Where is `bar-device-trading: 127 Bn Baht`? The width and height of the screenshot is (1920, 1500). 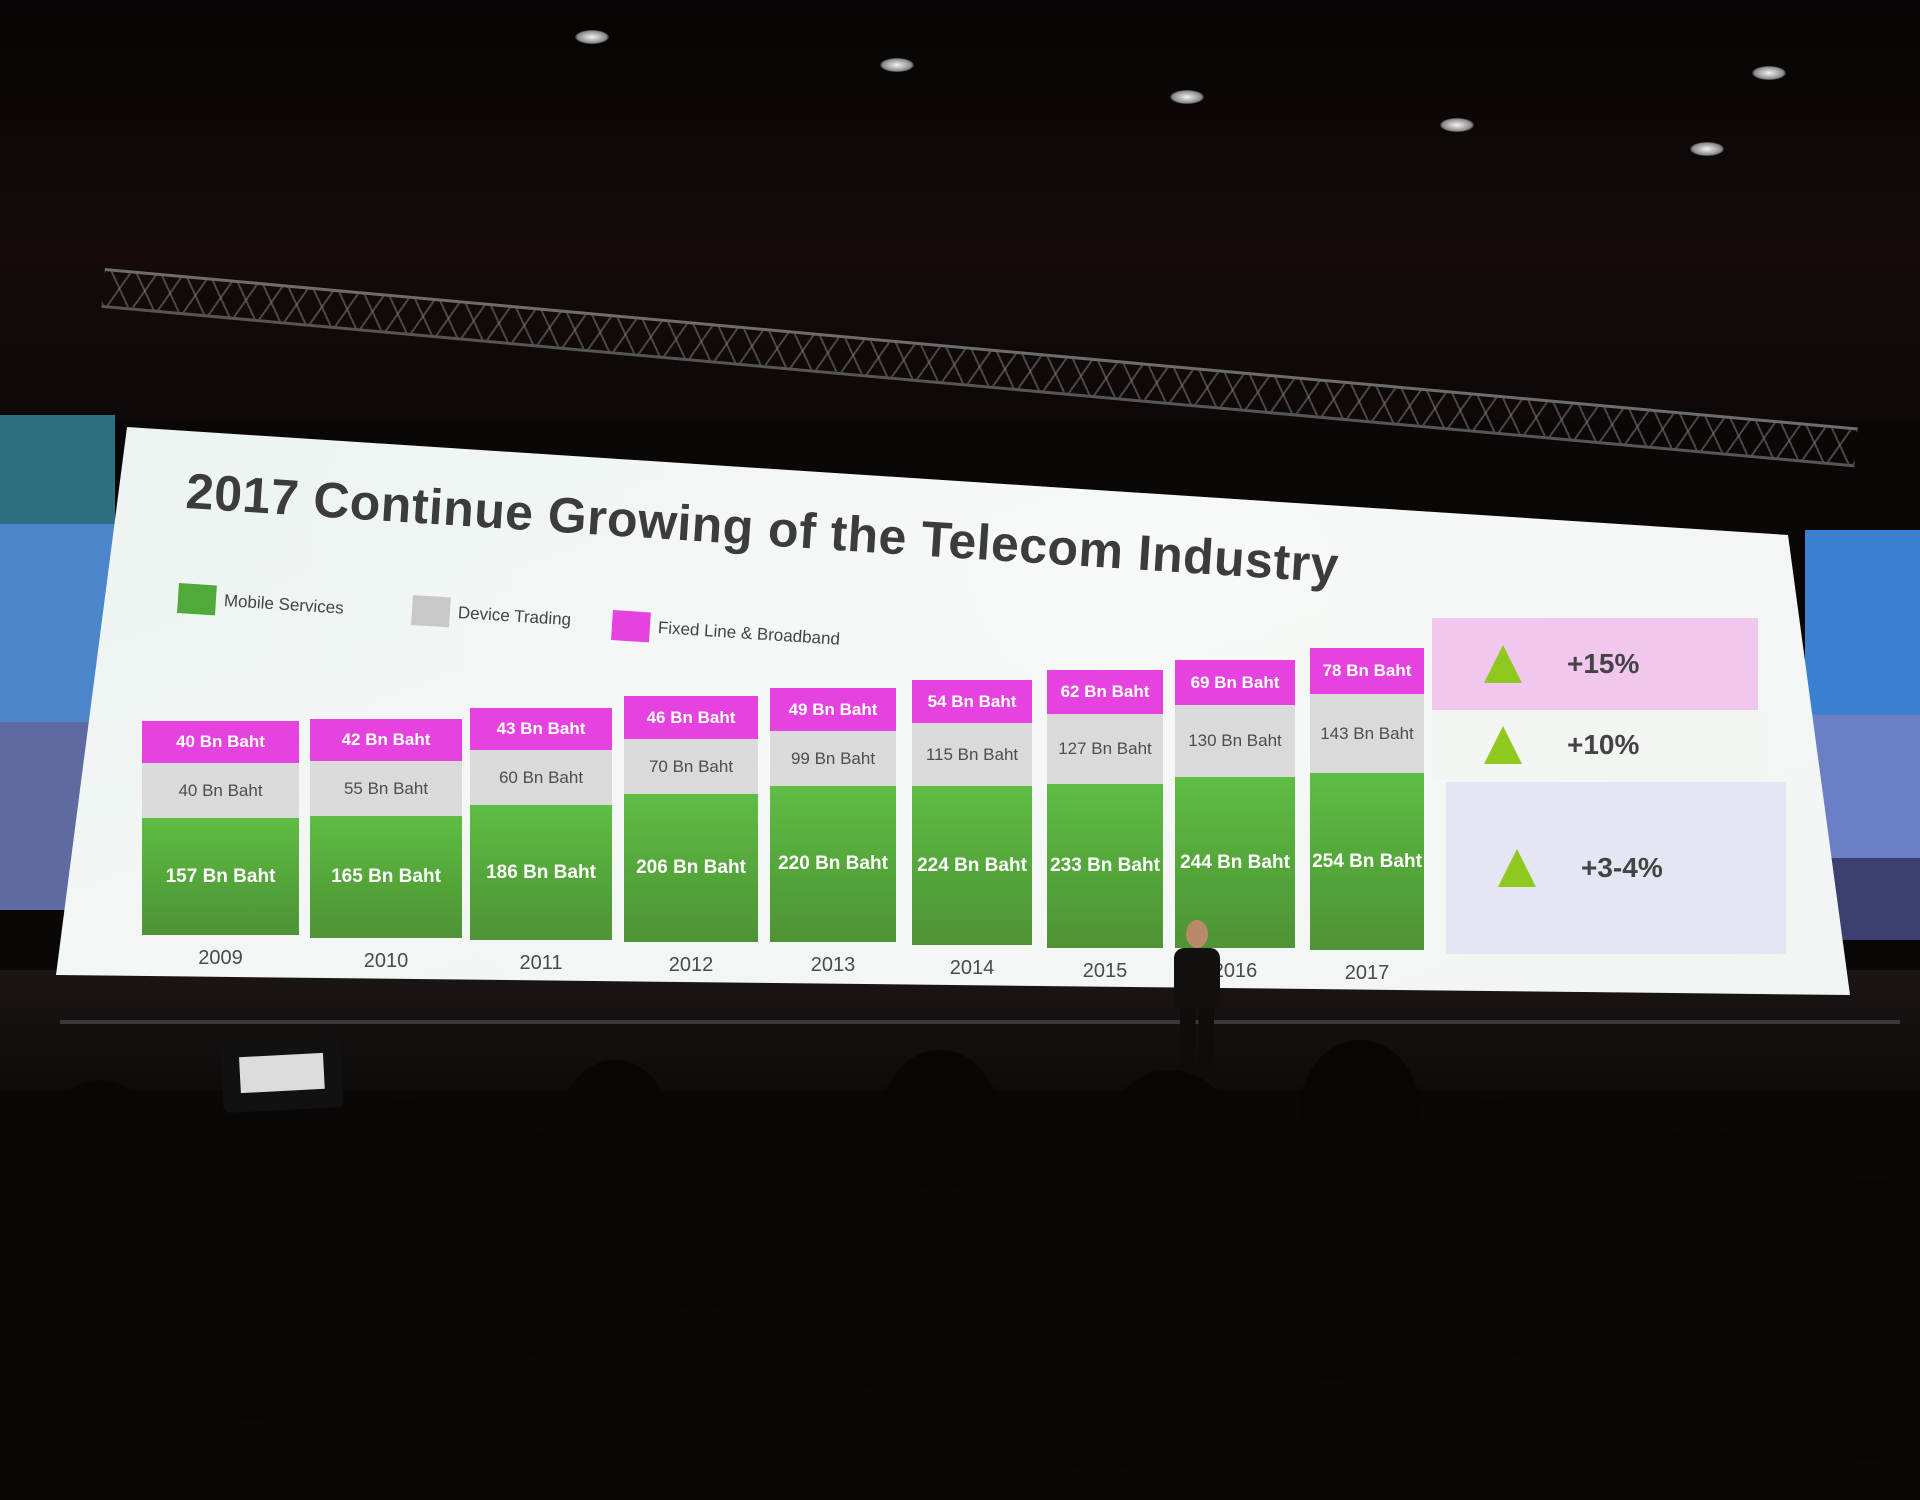
bar-device-trading: 127 Bn Baht is located at coordinates (1105, 749).